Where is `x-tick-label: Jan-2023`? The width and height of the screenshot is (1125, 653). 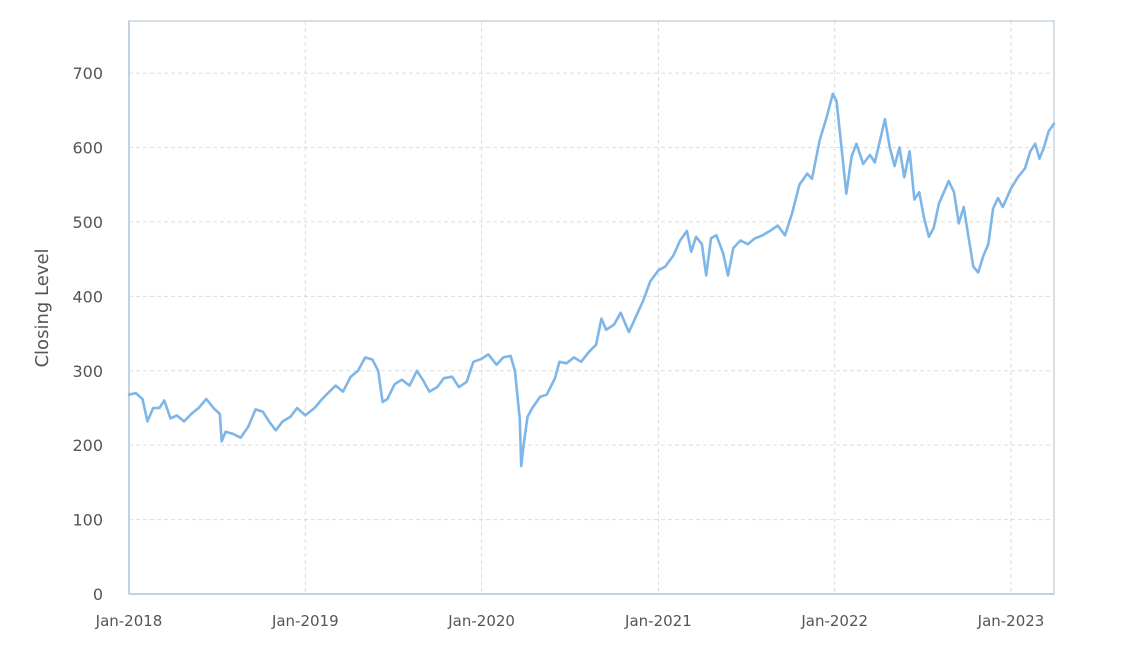 x-tick-label: Jan-2023 is located at coordinates (1011, 621).